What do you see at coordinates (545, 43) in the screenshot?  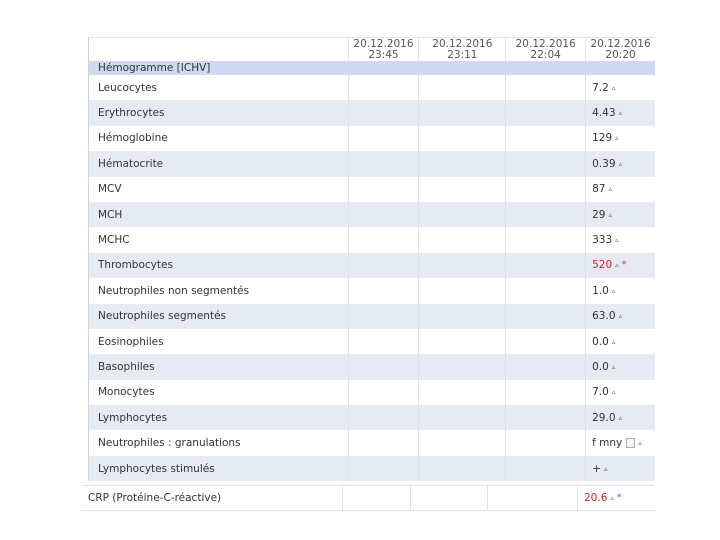 I see `column-date: 20.12.2016` at bounding box center [545, 43].